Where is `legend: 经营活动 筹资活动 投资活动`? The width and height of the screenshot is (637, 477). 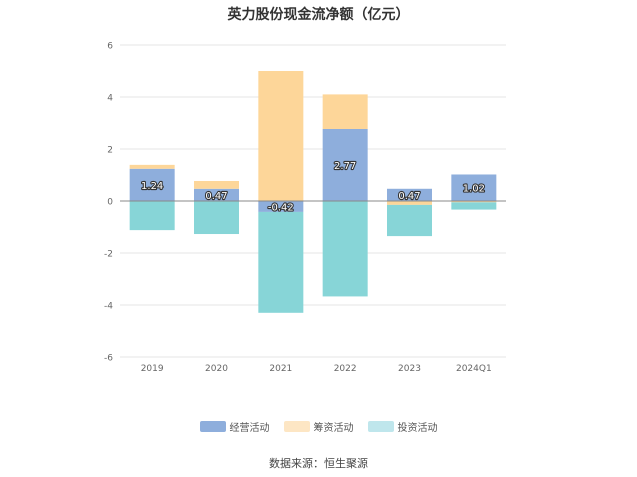 legend: 经营活动 筹资活动 投资活动 is located at coordinates (318, 426).